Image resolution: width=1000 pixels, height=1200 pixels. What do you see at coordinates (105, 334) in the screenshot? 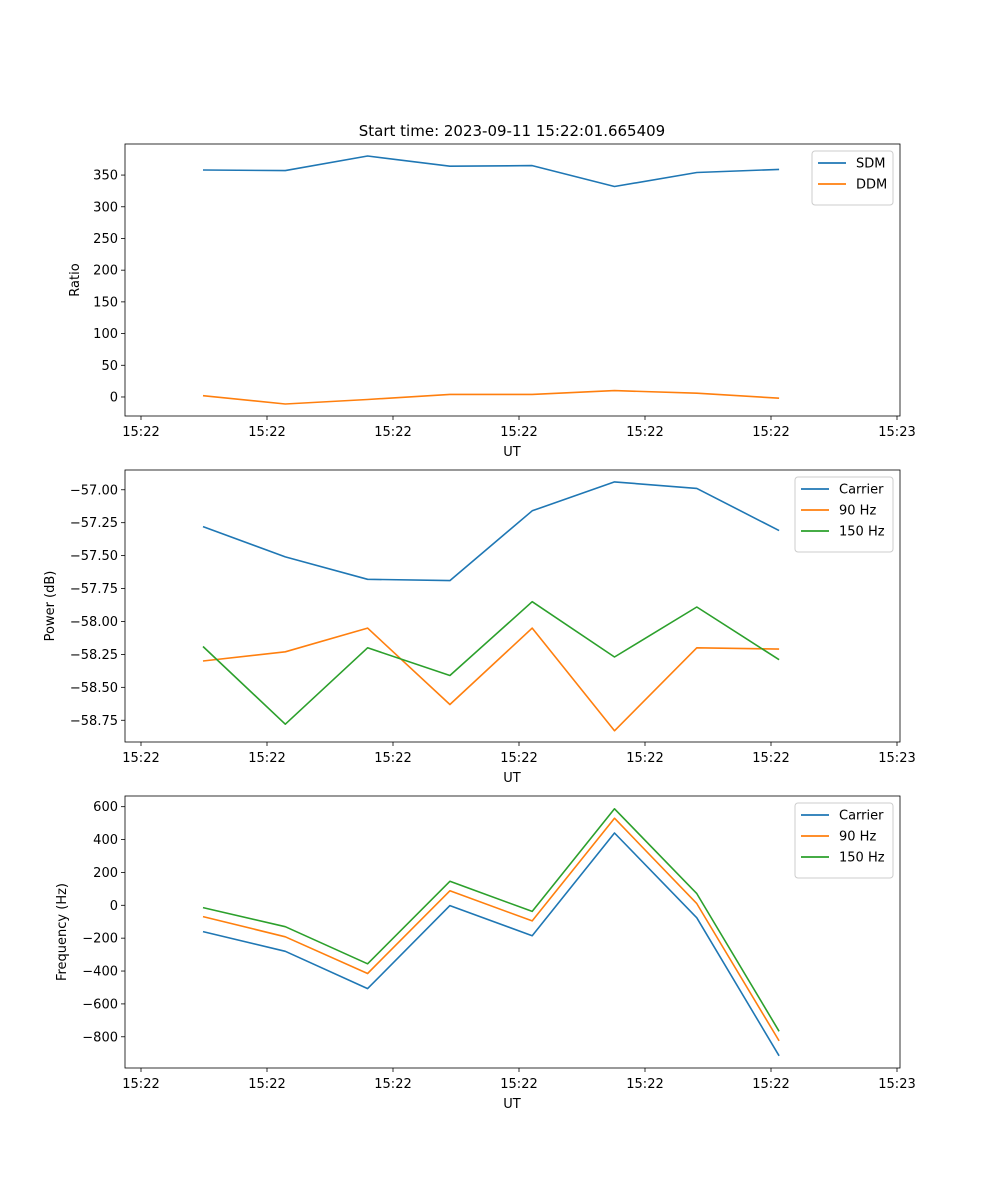
I see `y-tick-label: 100` at bounding box center [105, 334].